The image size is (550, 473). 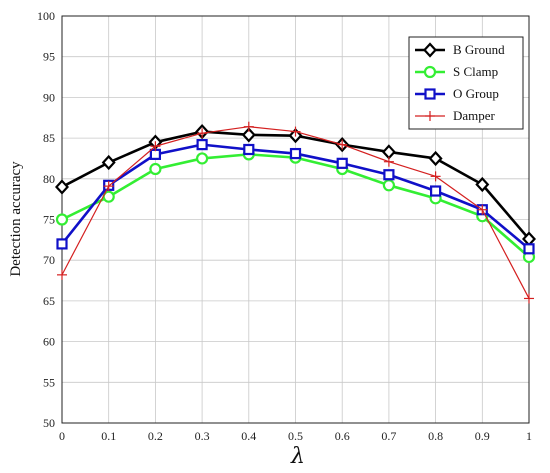 What do you see at coordinates (49, 301) in the screenshot?
I see `y-tick-label: 65` at bounding box center [49, 301].